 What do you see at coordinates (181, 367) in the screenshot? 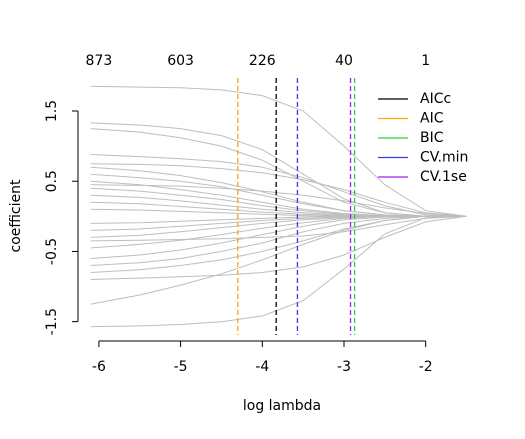
I see `x-tick-label: -5` at bounding box center [181, 367].